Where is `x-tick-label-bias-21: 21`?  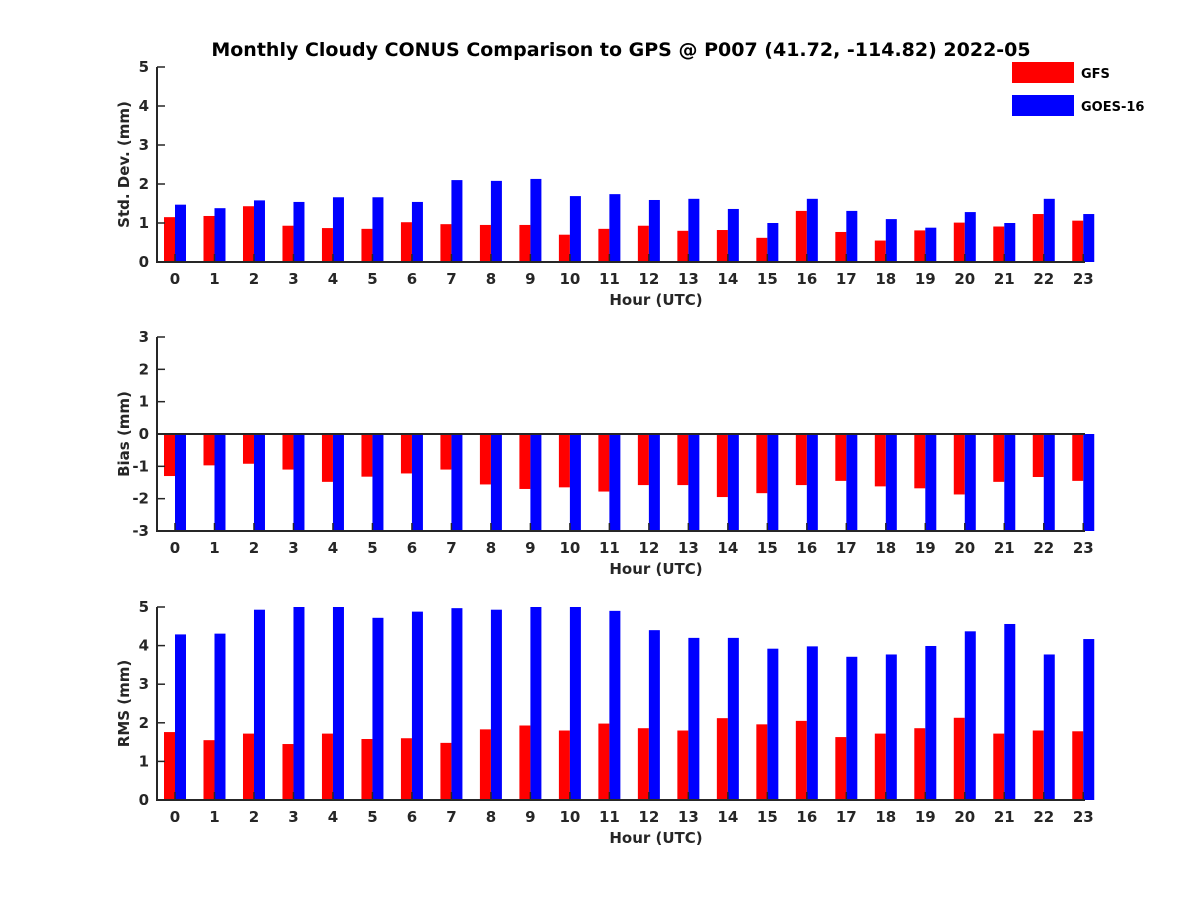
x-tick-label-bias-21: 21 is located at coordinates (1004, 548).